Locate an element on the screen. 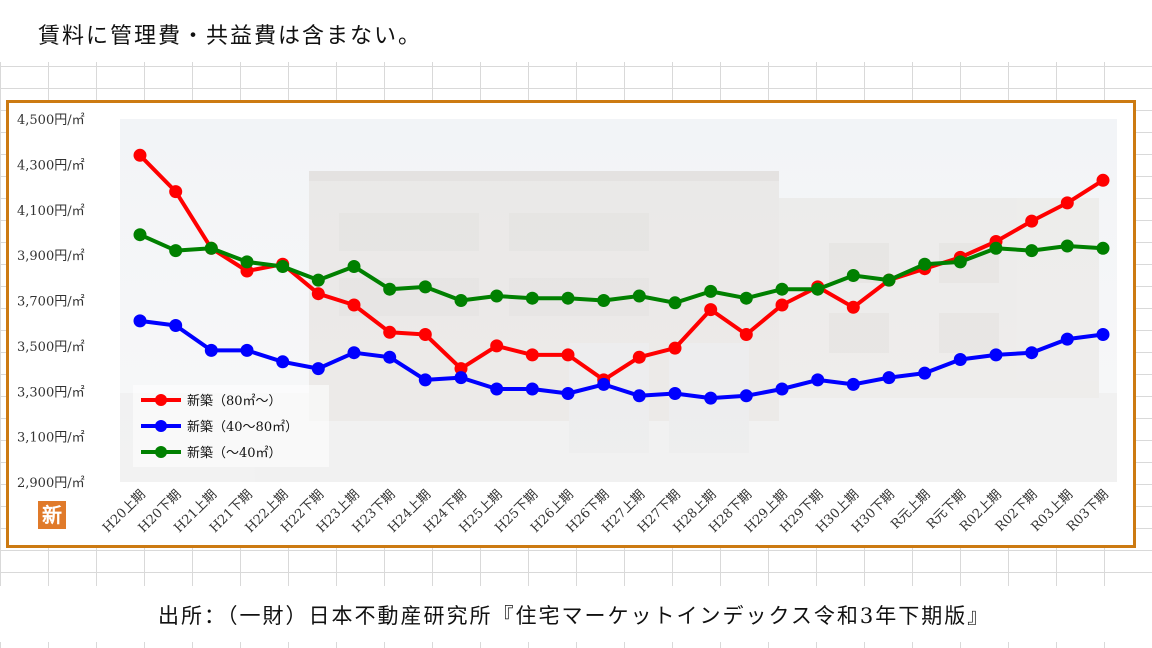  legend-label: 新築（～40㎡） is located at coordinates (234, 453).